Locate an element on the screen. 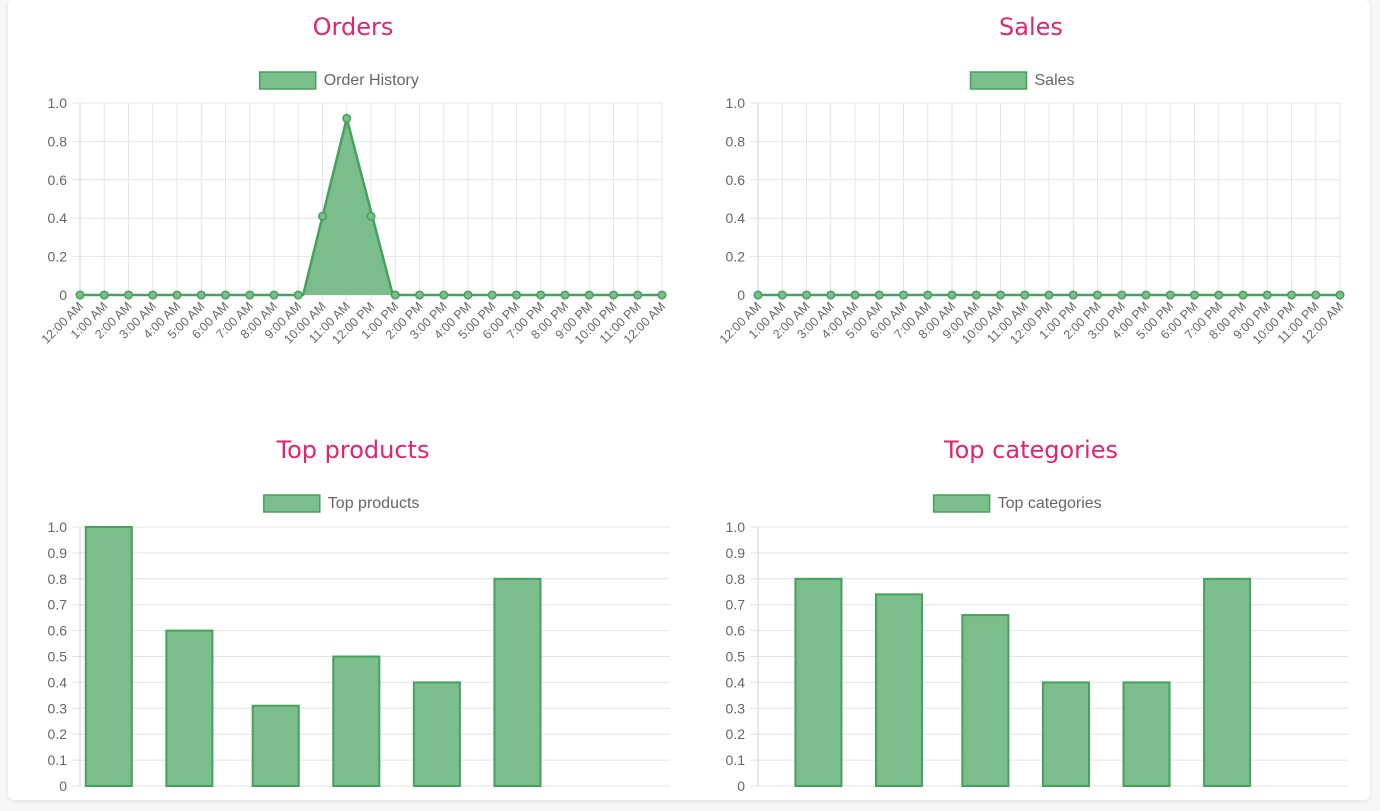 This screenshot has width=1380, height=811. area-fill is located at coordinates (371, 206).